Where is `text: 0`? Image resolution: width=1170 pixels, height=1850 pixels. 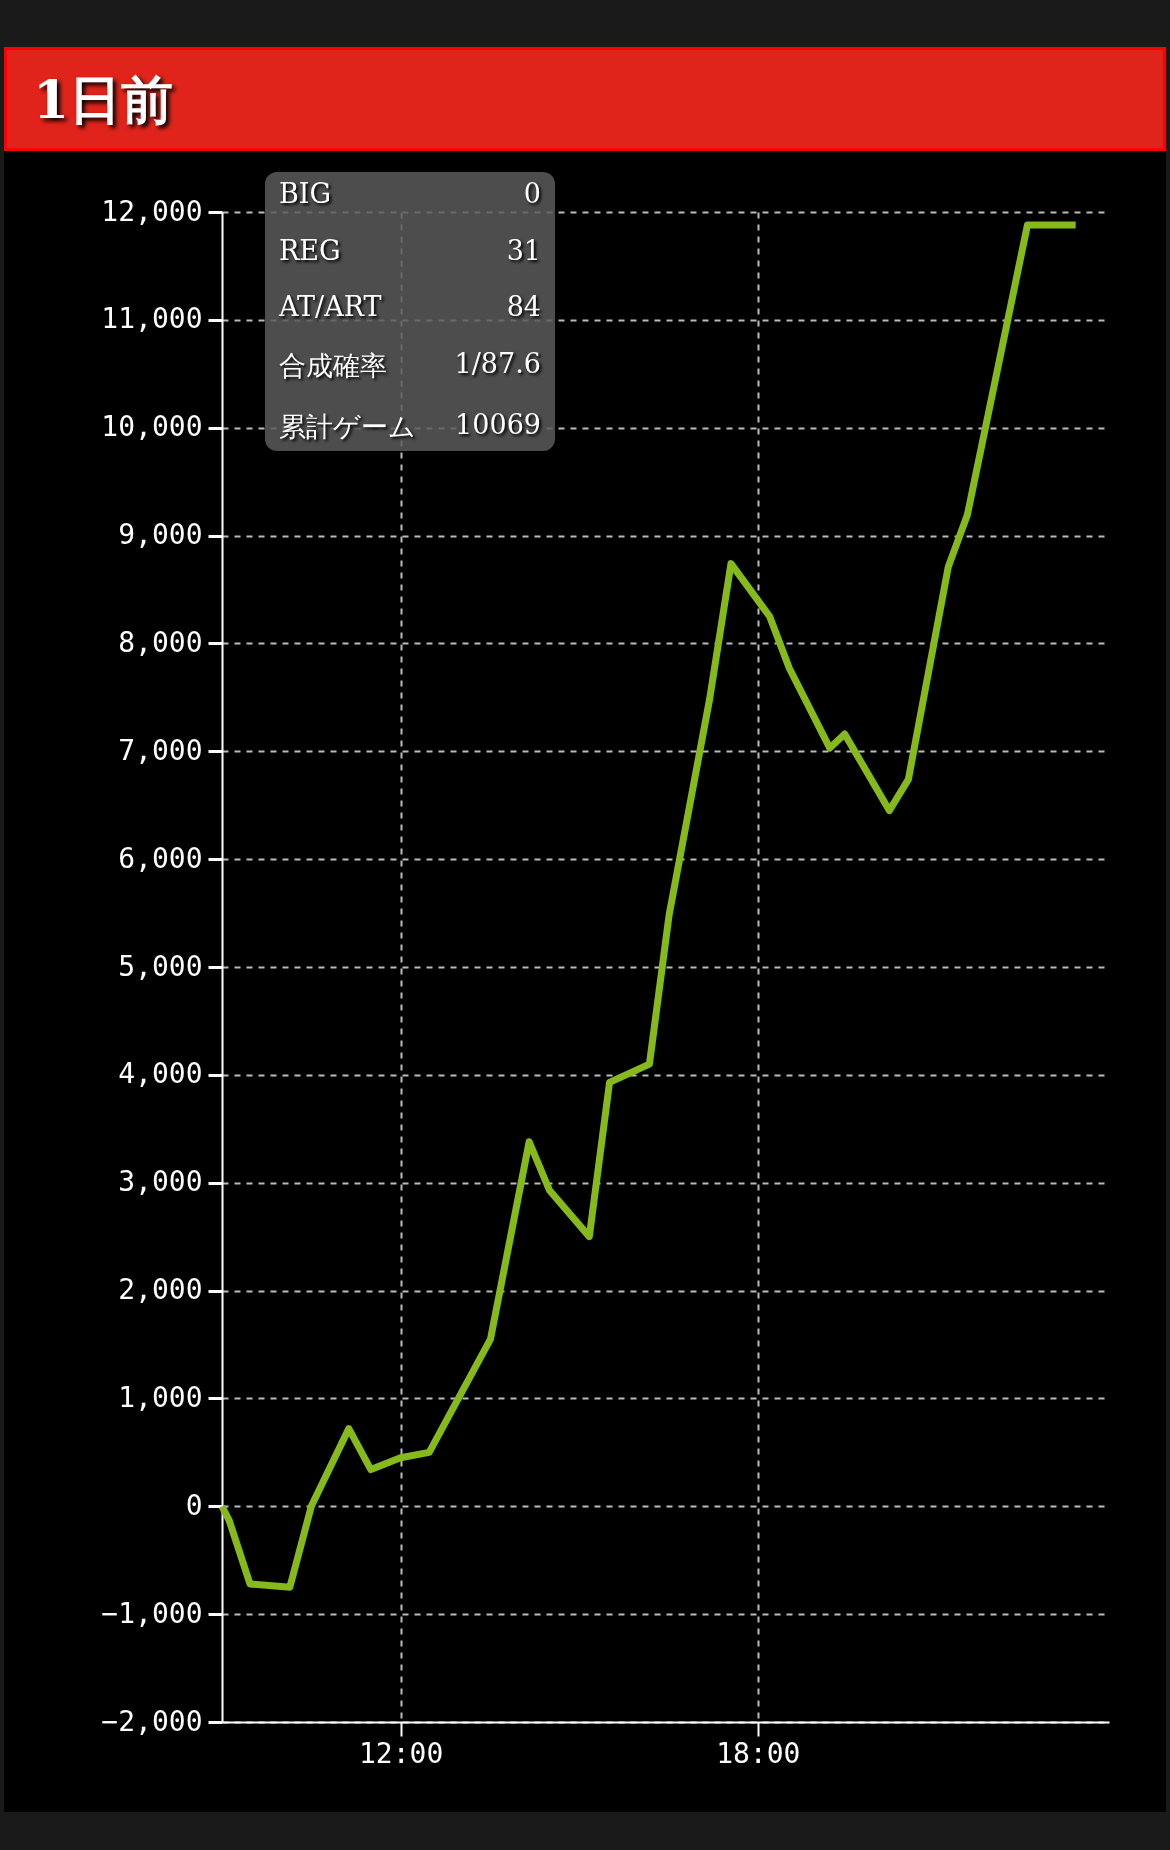 text: 0 is located at coordinates (531, 193).